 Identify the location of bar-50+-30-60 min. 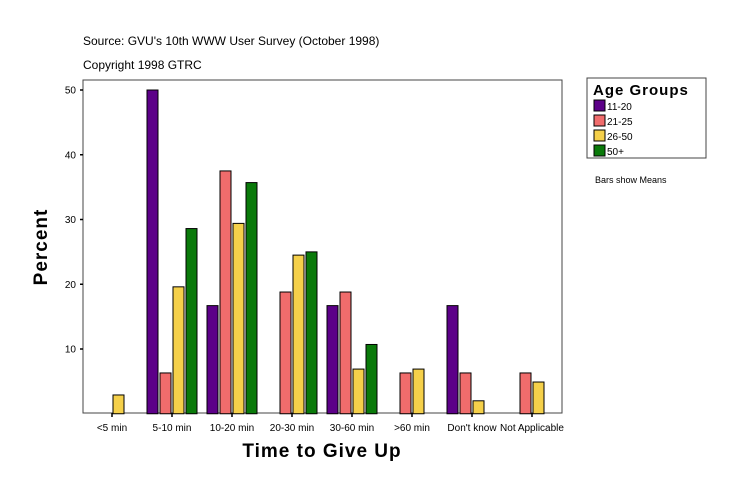
(371, 379).